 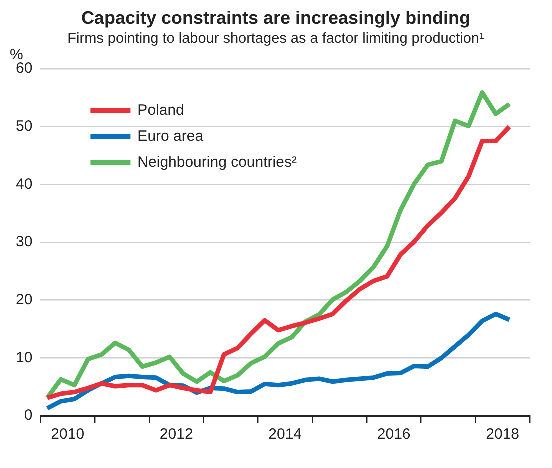 What do you see at coordinates (161, 111) in the screenshot?
I see `legend-label: Poland` at bounding box center [161, 111].